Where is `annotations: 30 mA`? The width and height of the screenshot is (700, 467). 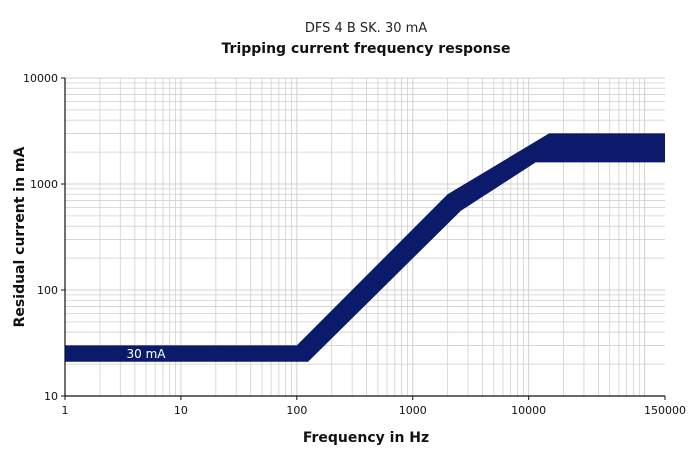
annotations: 30 mA is located at coordinates (147, 354).